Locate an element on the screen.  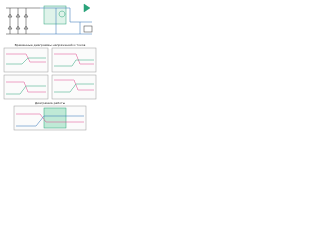
output-arrow is located at coordinates (87, 8).